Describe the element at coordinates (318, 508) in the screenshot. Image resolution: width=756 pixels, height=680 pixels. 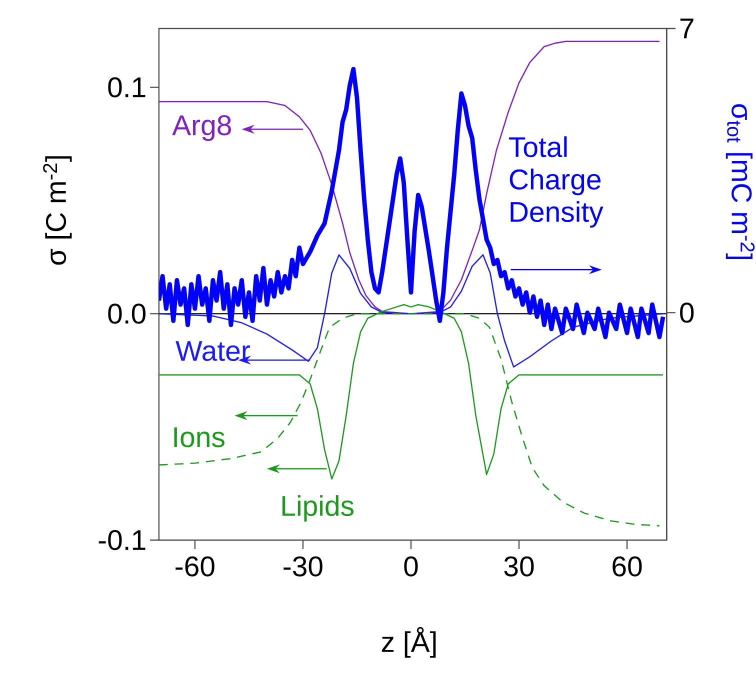
I see `series-label: Lipids` at that location.